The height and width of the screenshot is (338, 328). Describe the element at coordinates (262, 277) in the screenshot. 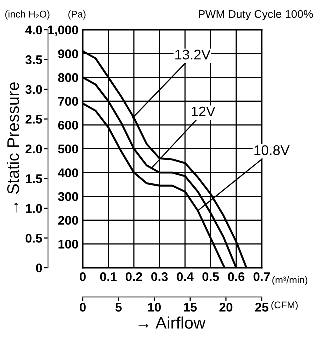

I see `x-tick-label: 0.7` at that location.